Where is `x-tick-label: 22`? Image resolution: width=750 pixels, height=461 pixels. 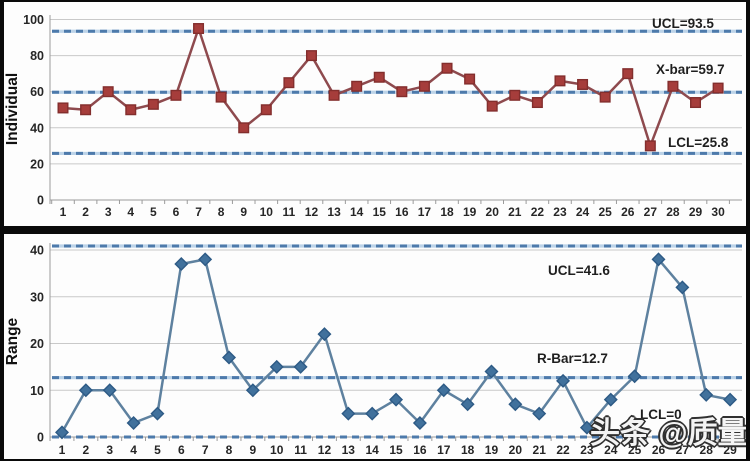 x-tick-label: 22 is located at coordinates (538, 212).